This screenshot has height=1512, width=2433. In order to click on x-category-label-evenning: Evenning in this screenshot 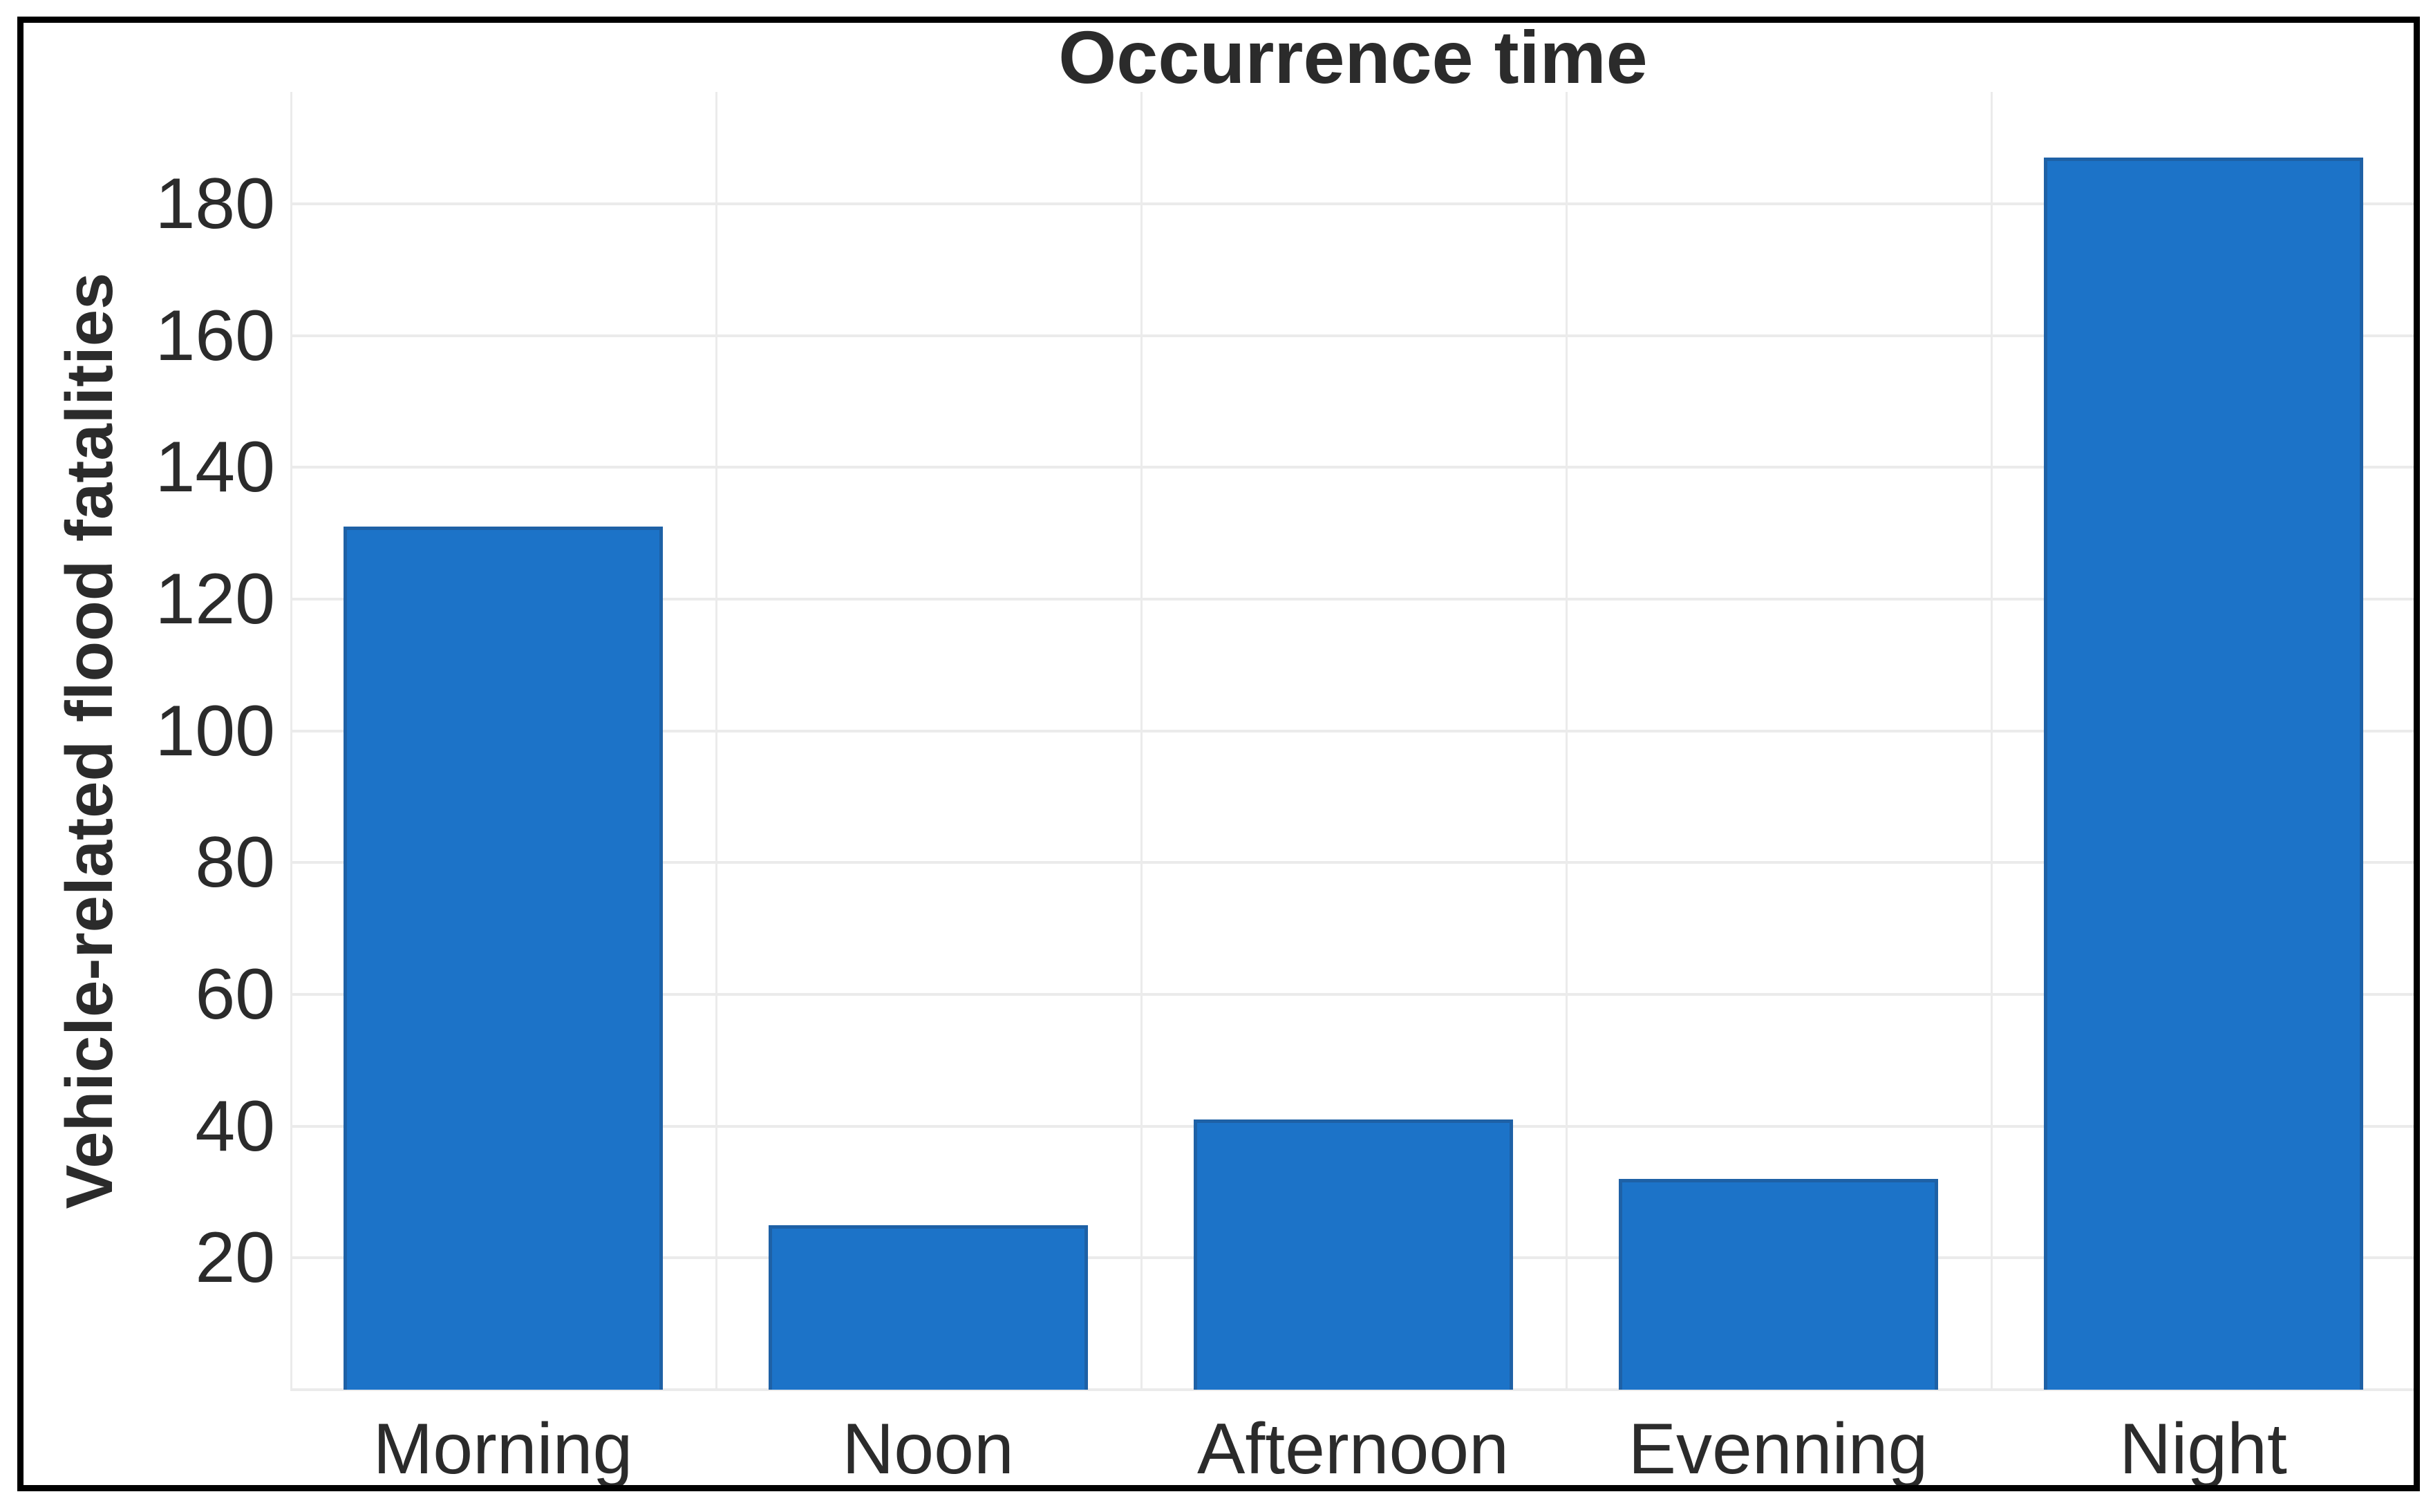, I will do `click(1778, 1449)`.